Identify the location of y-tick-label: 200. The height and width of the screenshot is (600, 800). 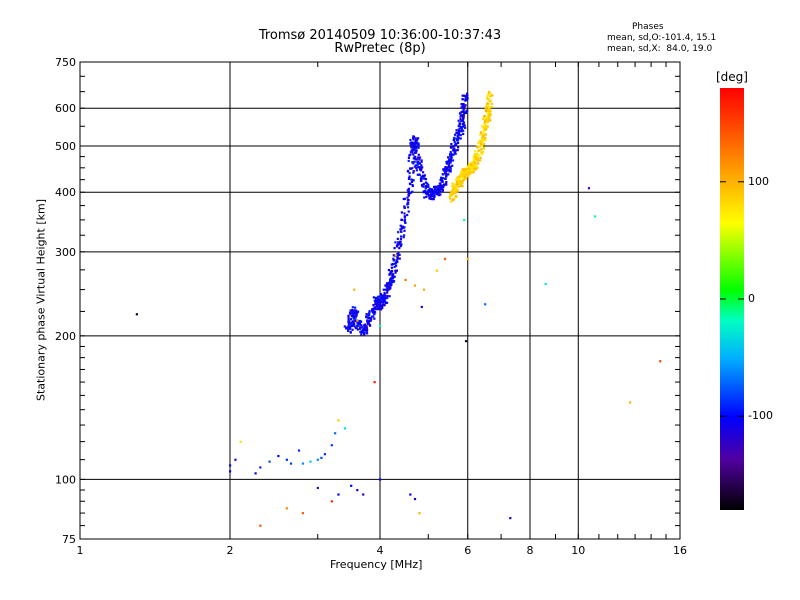
(65, 336).